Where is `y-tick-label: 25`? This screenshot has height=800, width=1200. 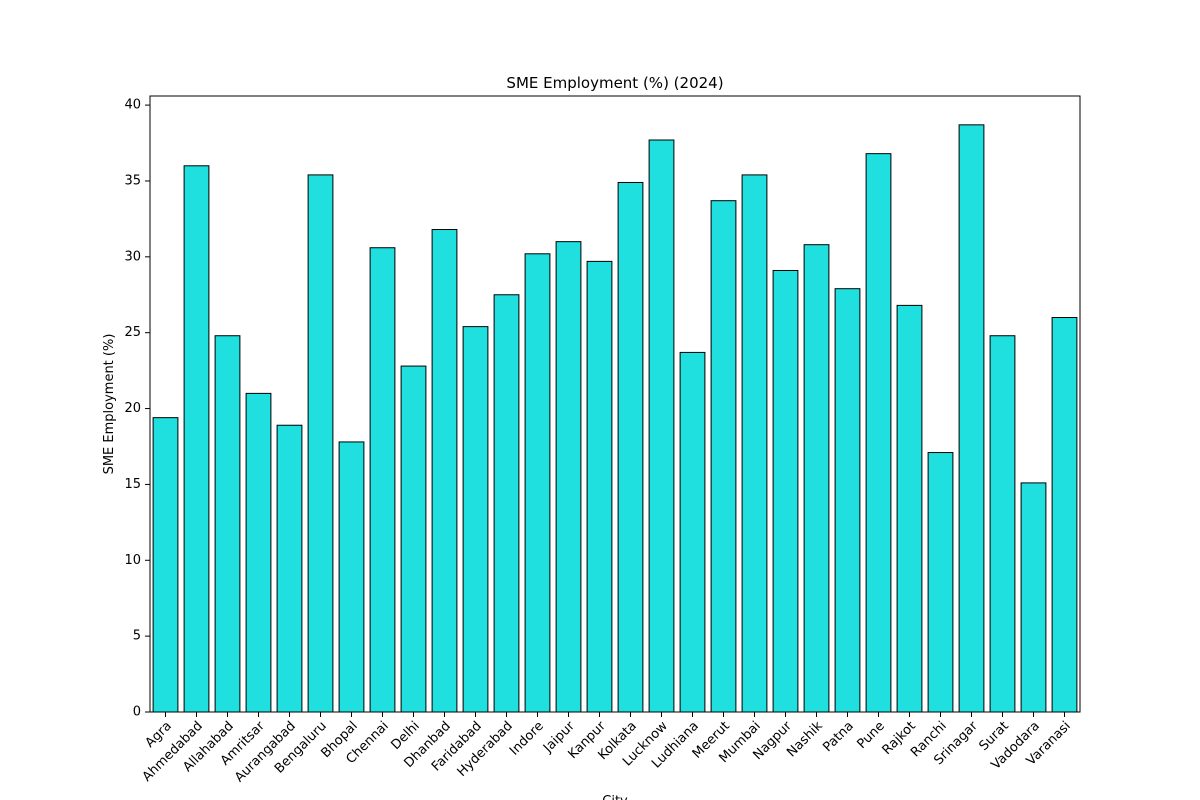
y-tick-label: 25 is located at coordinates (132, 332).